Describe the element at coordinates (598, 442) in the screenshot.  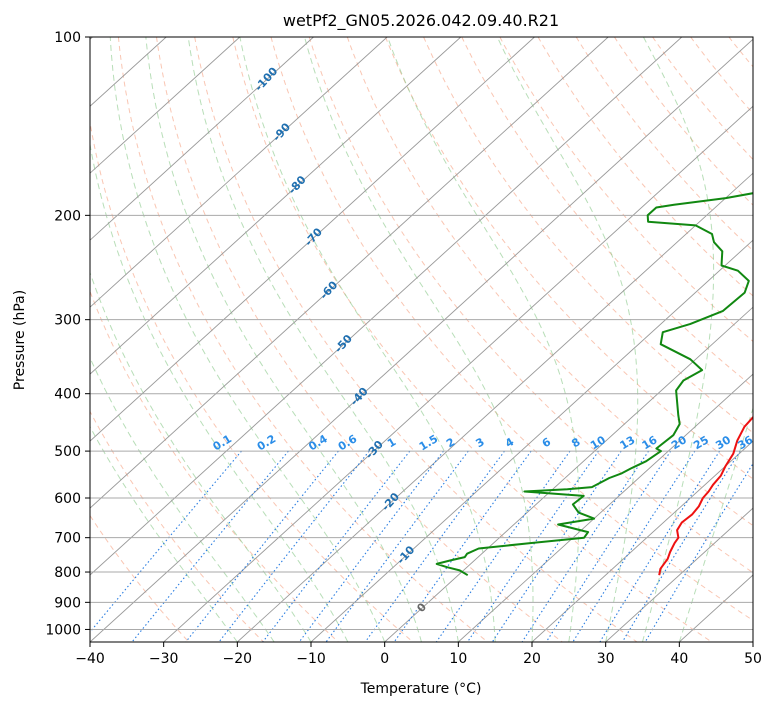
I see `mixing-ratio-label: 10` at that location.